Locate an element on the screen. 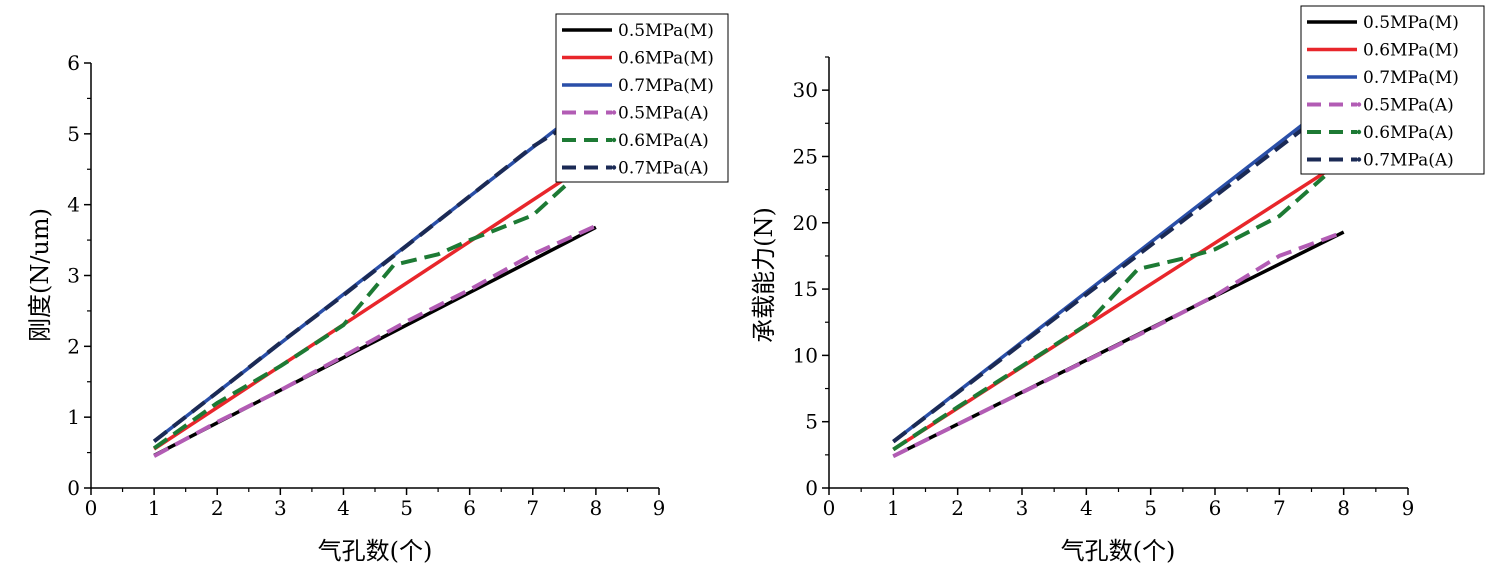 The height and width of the screenshot is (573, 1491). y-tick-label: 20 is located at coordinates (805, 223).